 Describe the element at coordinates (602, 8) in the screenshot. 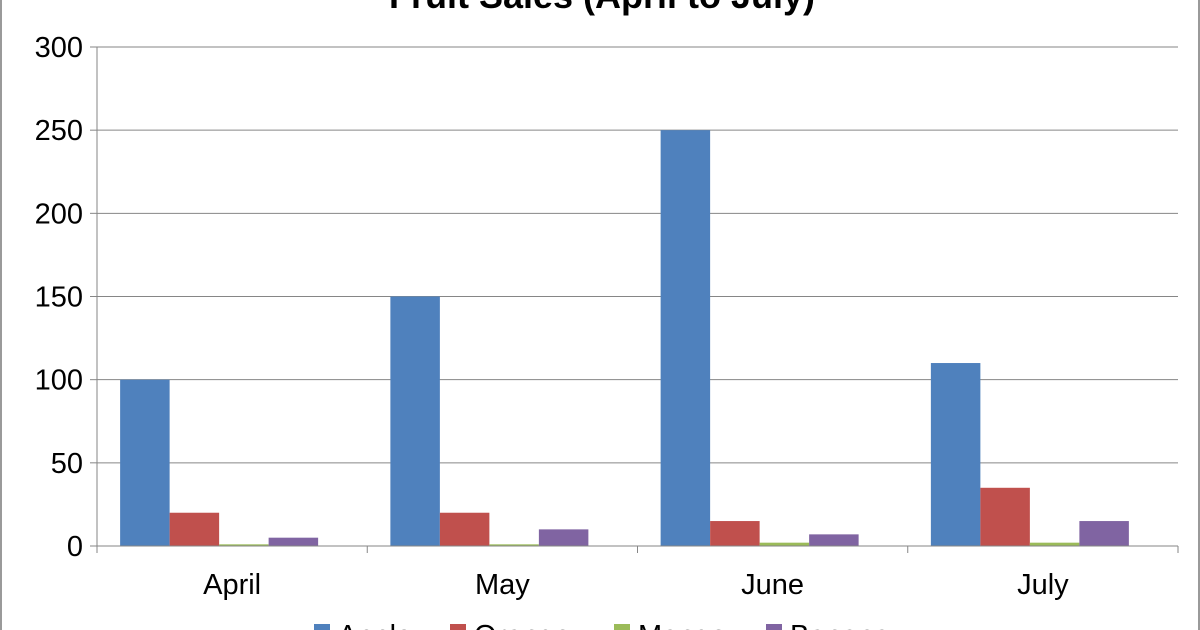

I see `chart-title: Fruit Sales (April to July)` at that location.